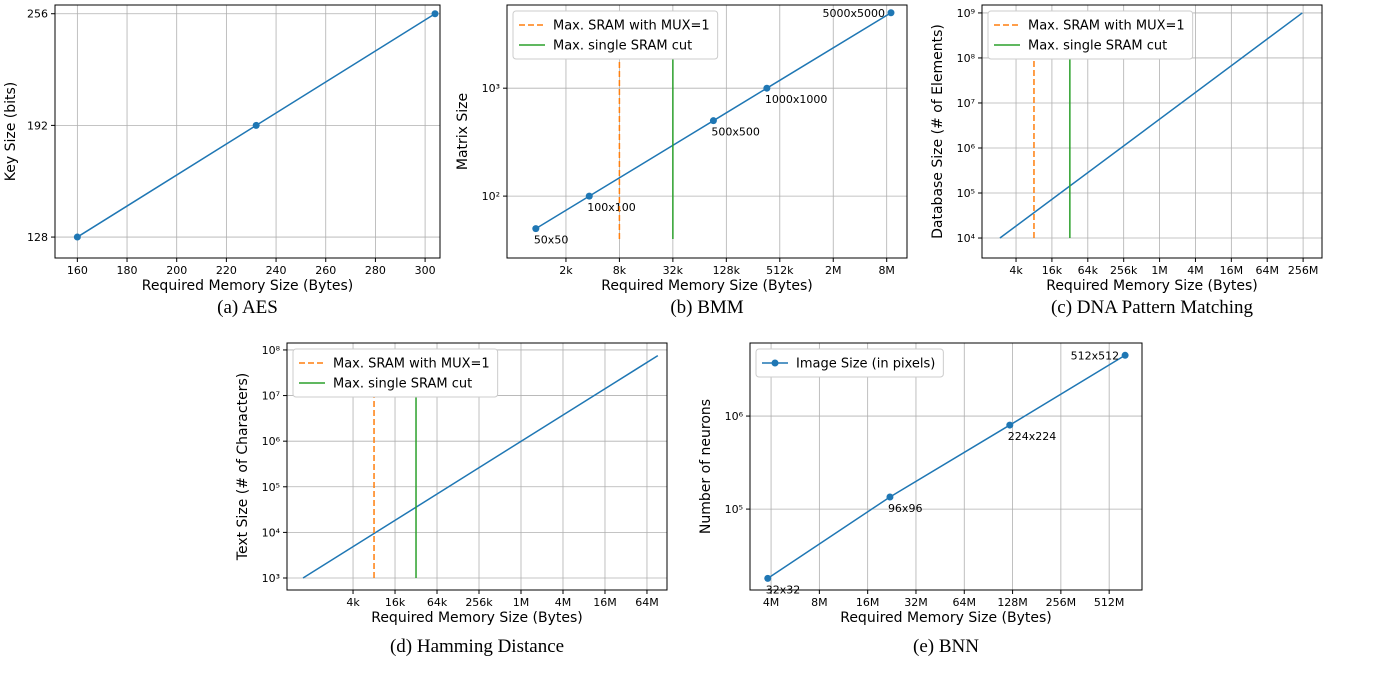 The height and width of the screenshot is (673, 1396). I want to click on x-tick-label: 2M, so click(833, 270).